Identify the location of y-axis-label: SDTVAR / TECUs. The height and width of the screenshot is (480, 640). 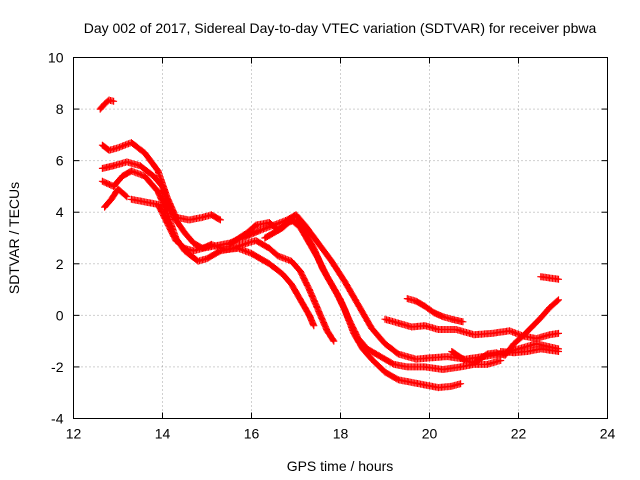
(14, 238).